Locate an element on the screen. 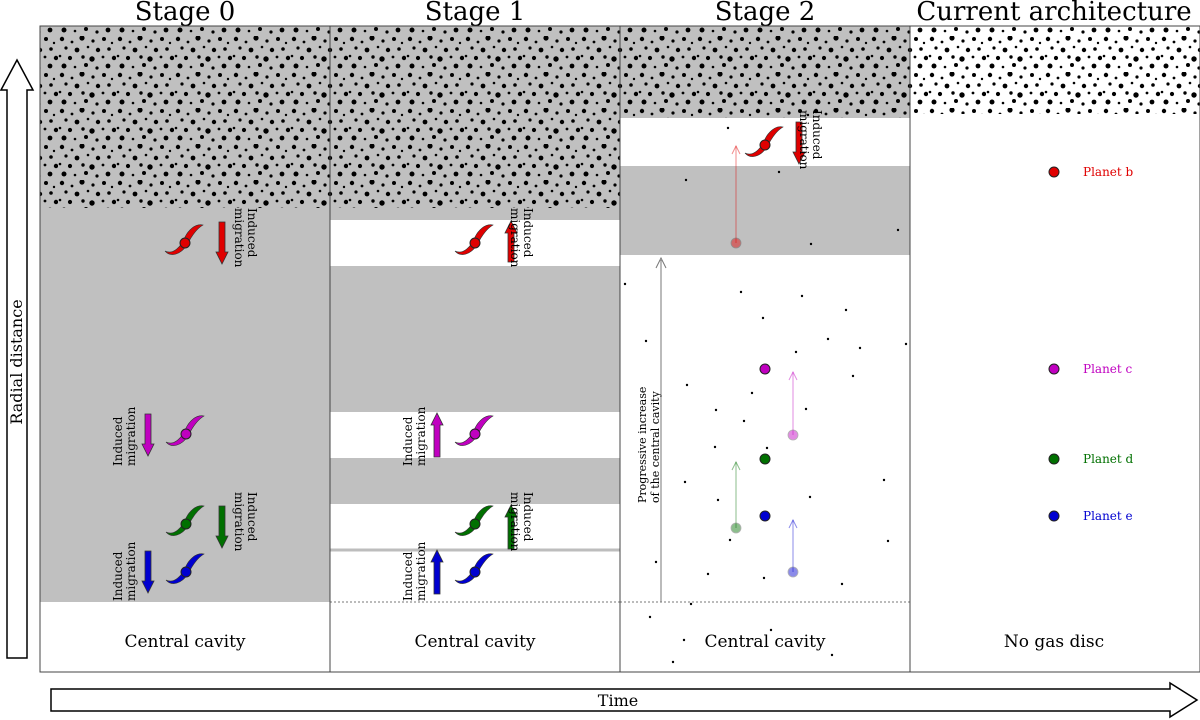 This screenshot has height=720, width=1200. stage0-planet-e is located at coordinates (185, 568).